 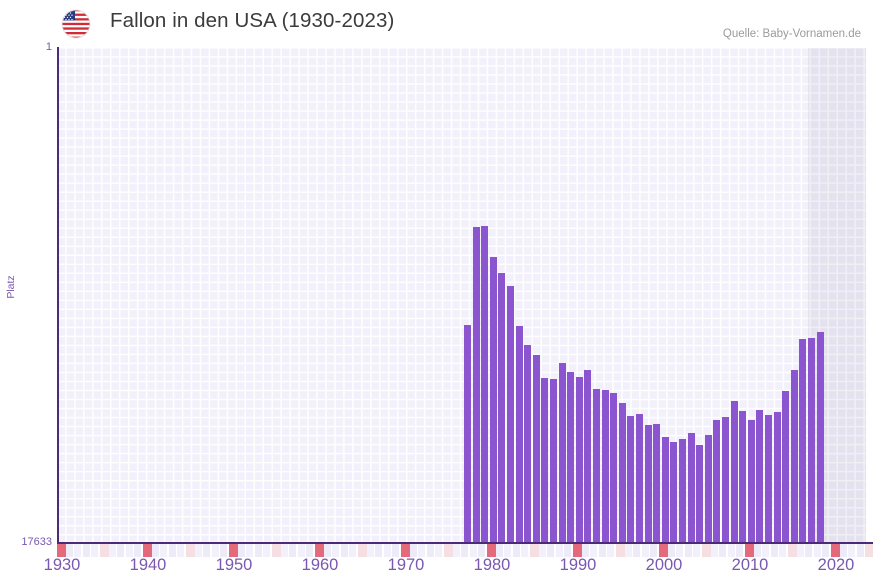 What do you see at coordinates (578, 565) in the screenshot?
I see `x-axis-tick-1990: 1990` at bounding box center [578, 565].